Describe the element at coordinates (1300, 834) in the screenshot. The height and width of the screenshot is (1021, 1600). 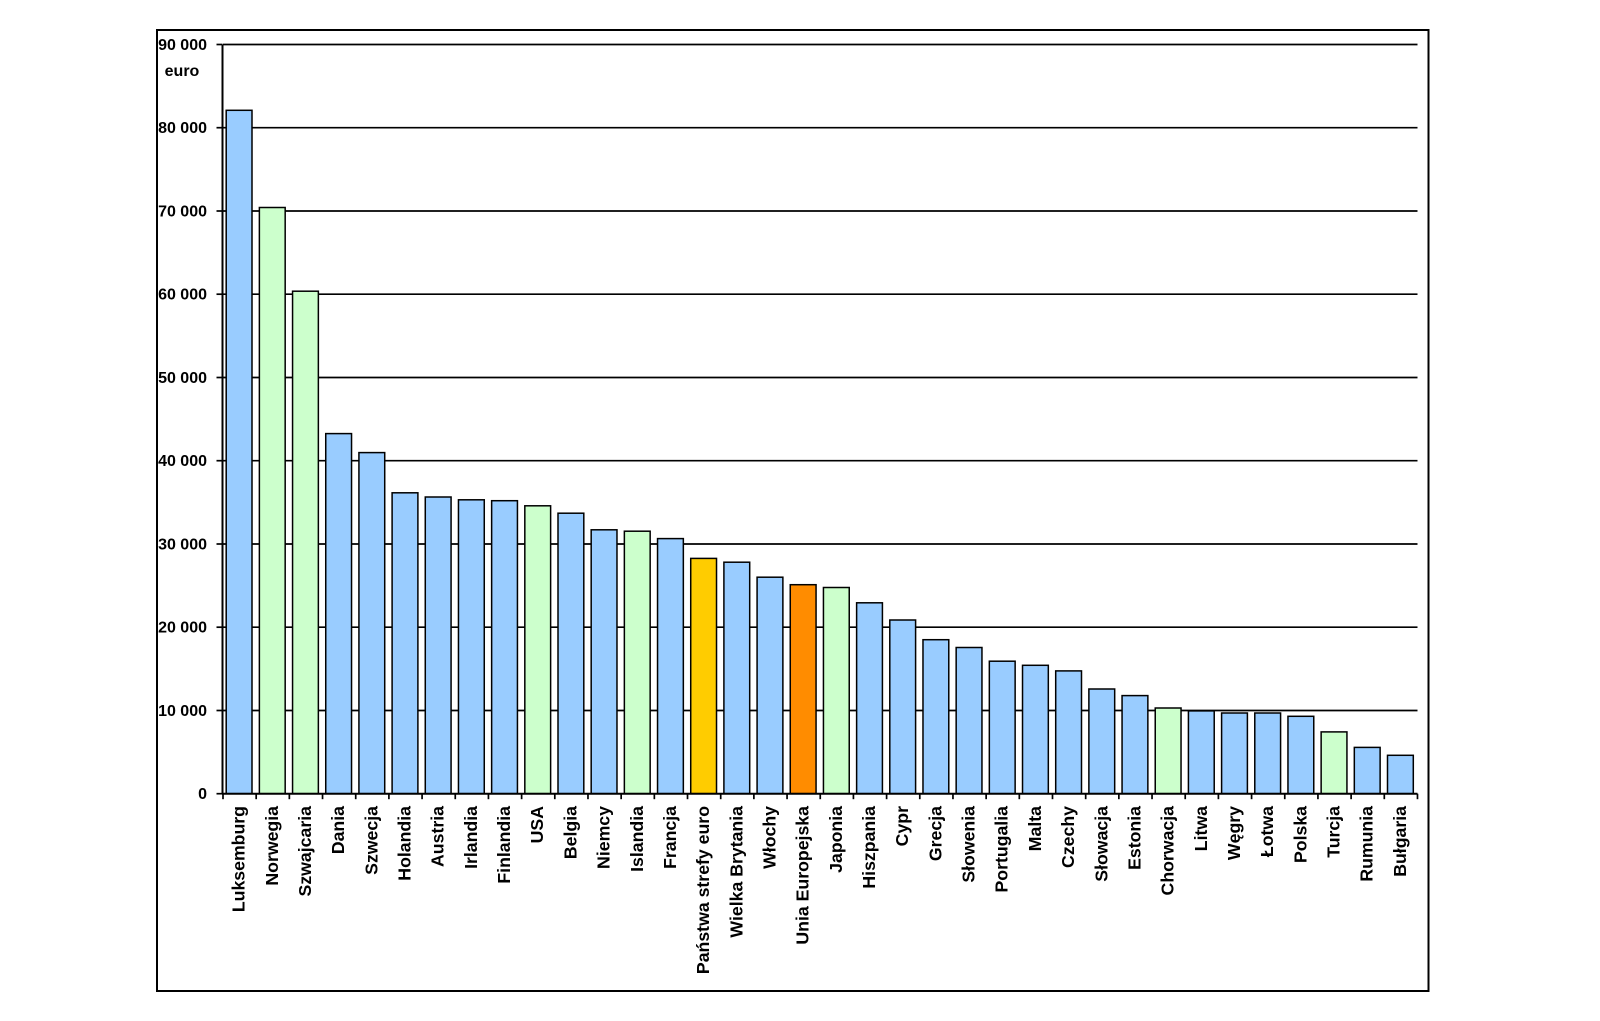
I see `svg-text: Polska` at that location.